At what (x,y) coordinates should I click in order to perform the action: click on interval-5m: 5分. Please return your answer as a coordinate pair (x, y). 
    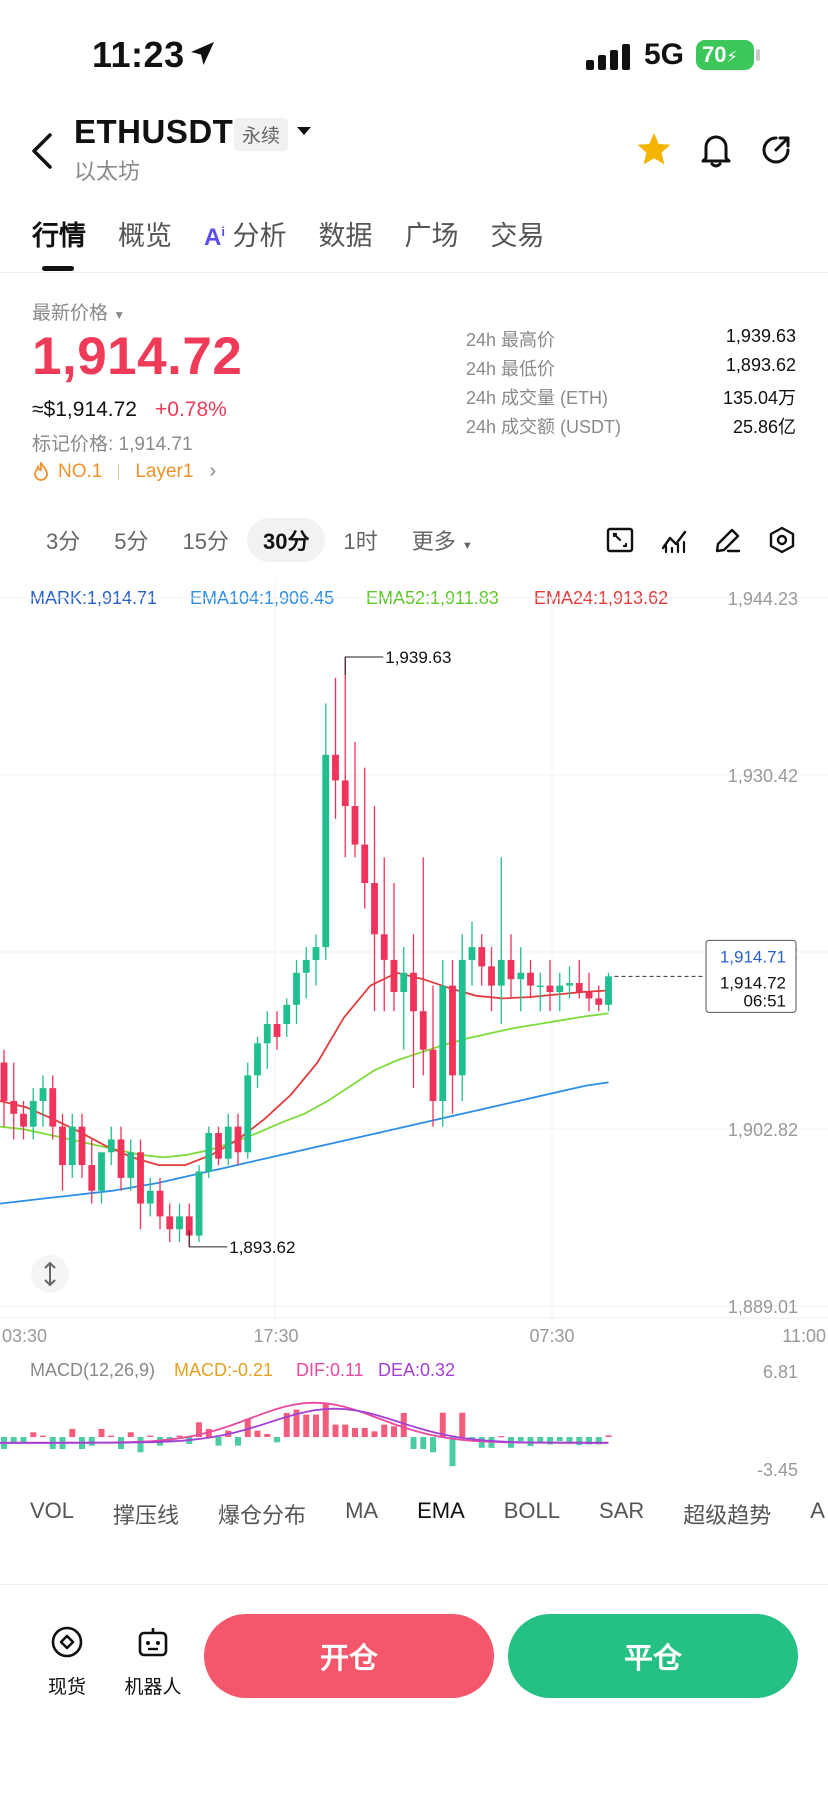
    Looking at the image, I should click on (131, 541).